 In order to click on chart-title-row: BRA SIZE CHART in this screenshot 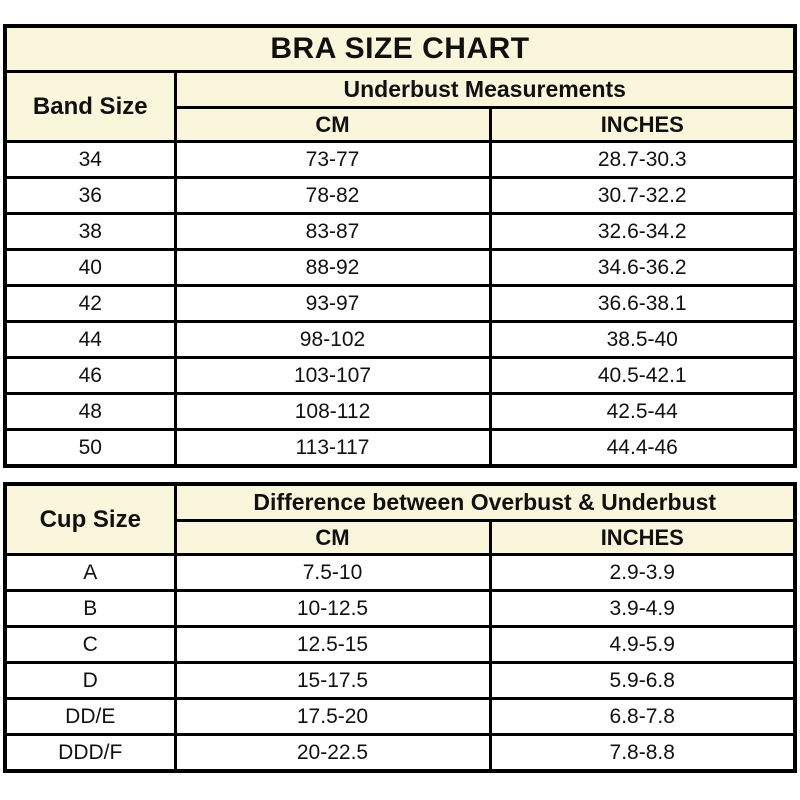, I will do `click(400, 48)`.